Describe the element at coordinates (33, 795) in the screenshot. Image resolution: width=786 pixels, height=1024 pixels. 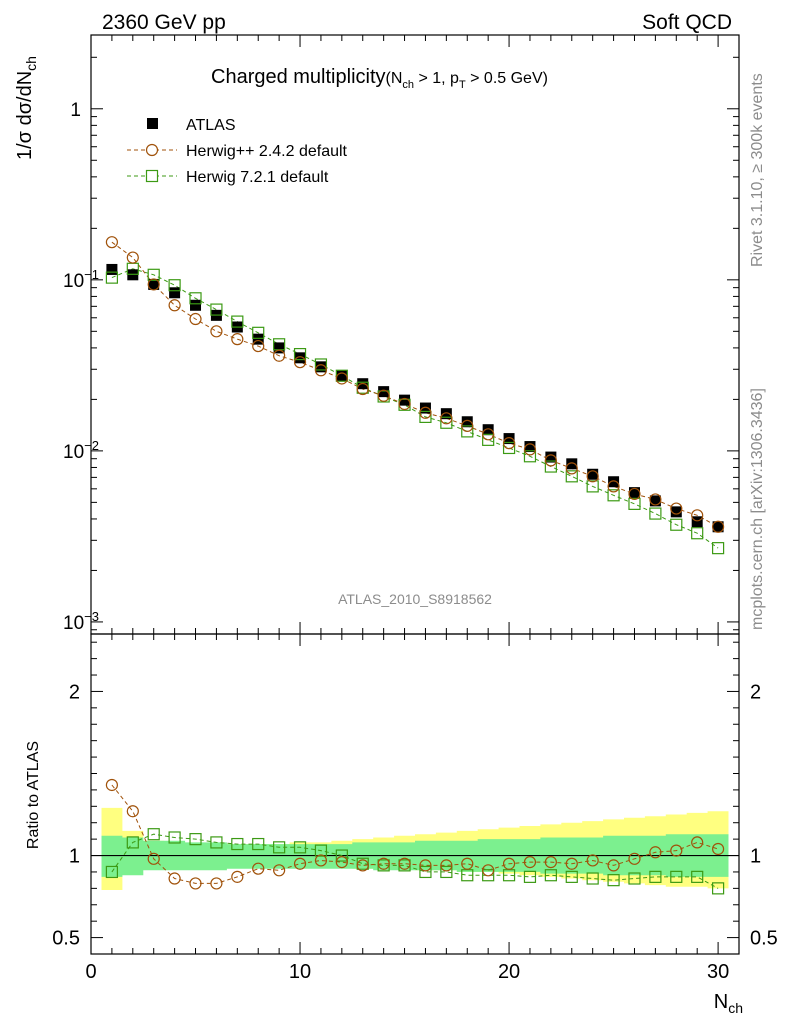
I see `ratio-y-axis-title: Ratio to ATLAS` at that location.